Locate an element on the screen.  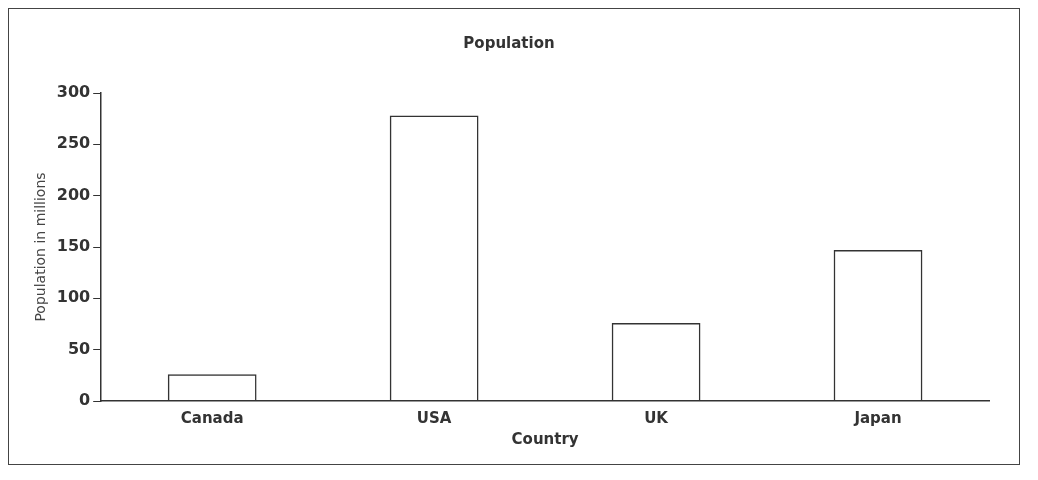
y-tick-label: 200 is located at coordinates (73, 194).